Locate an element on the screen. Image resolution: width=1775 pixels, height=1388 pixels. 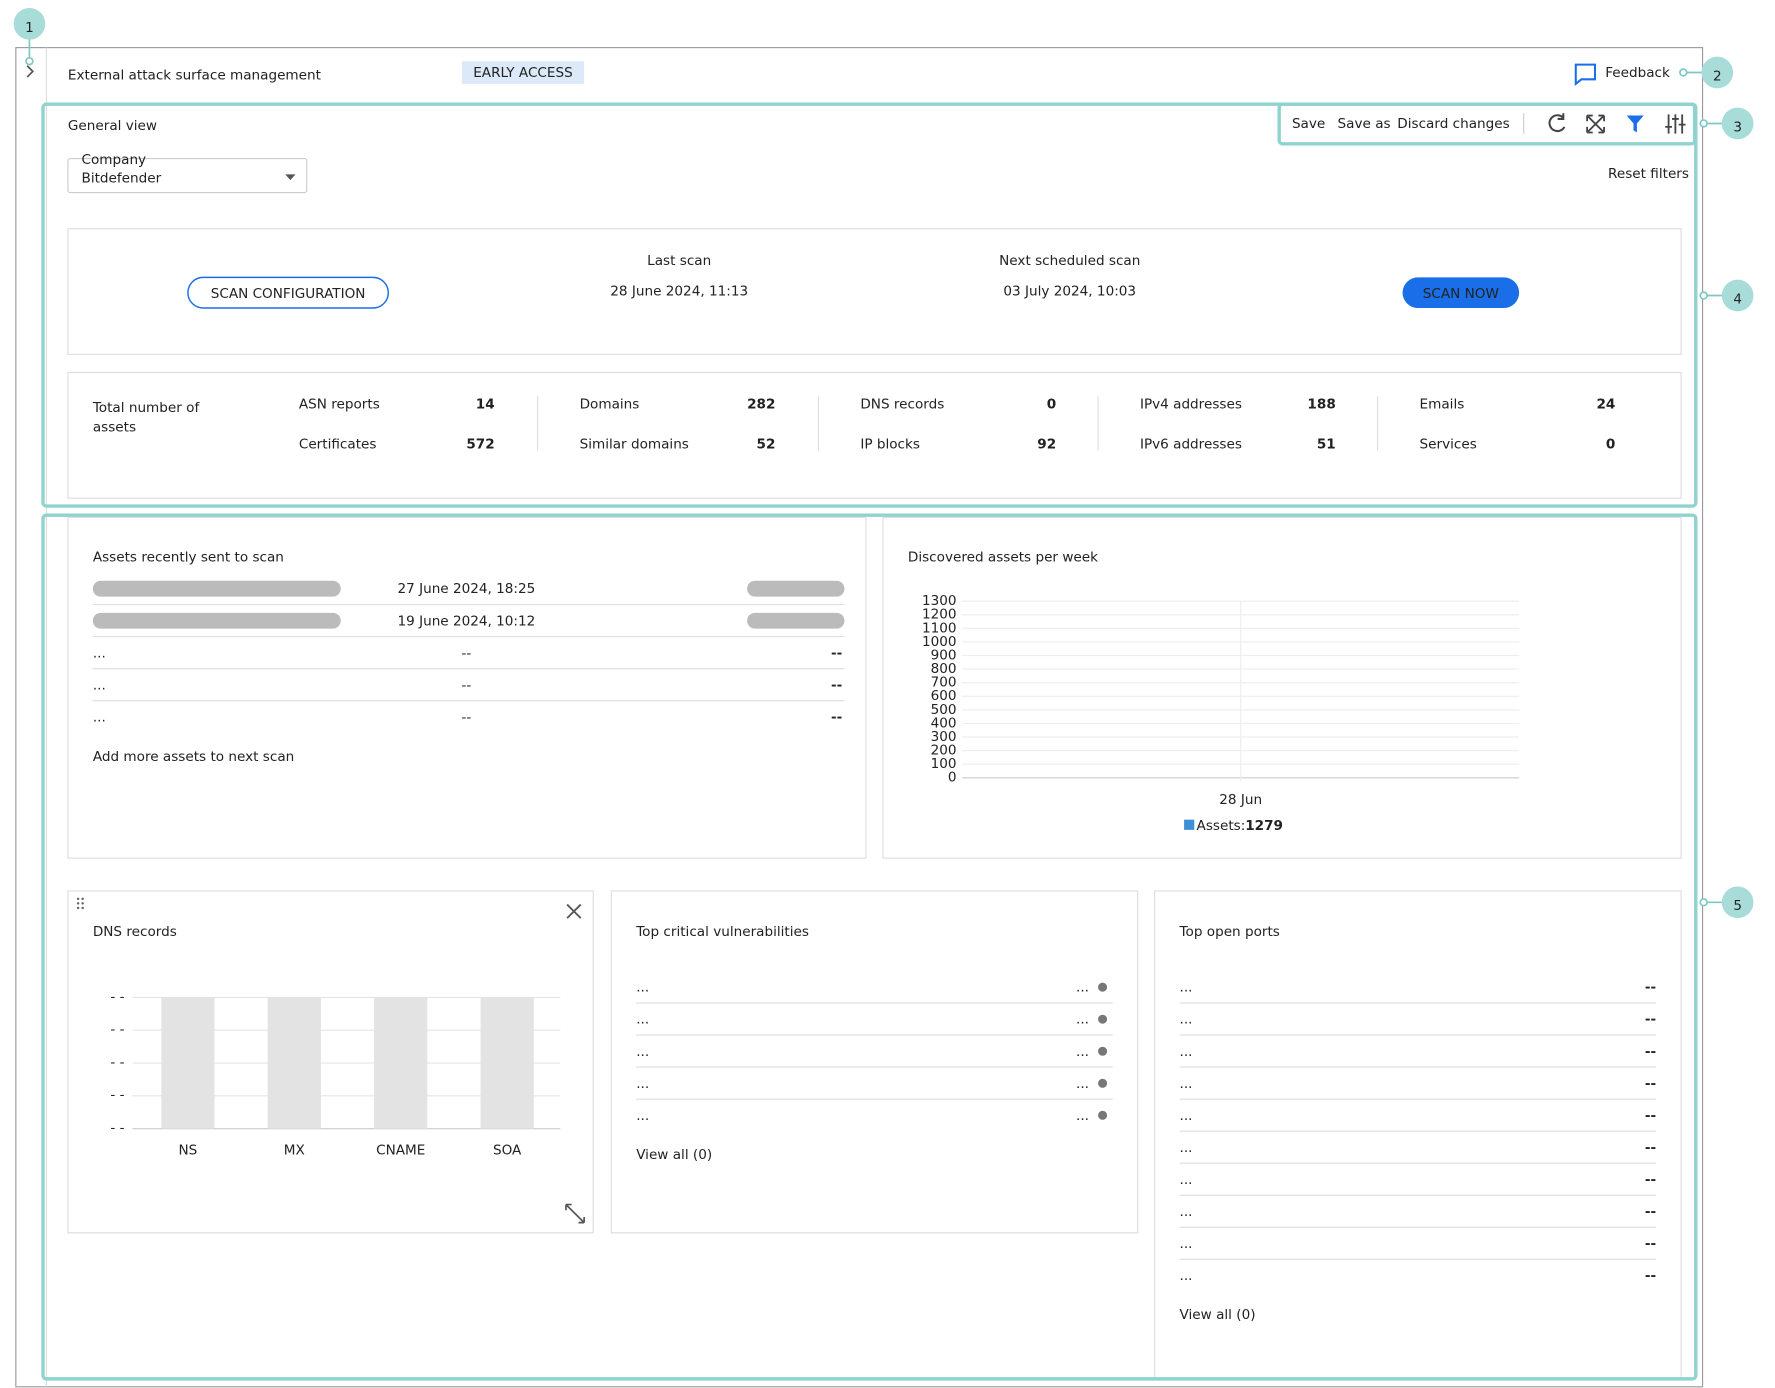
total-label: DNS records is located at coordinates (902, 405).